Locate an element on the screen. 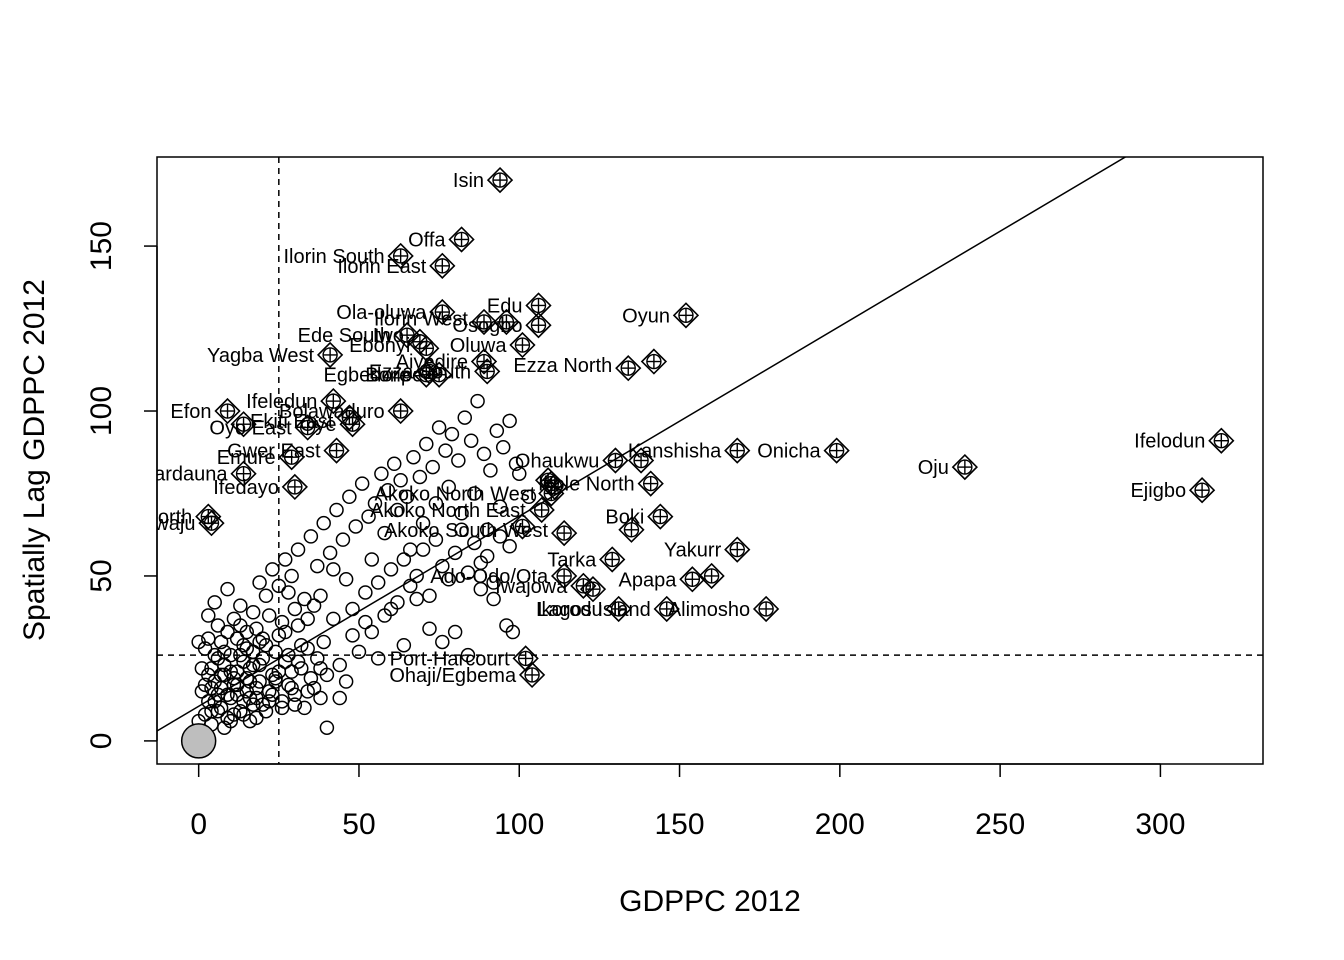  x-tick-label: 50 is located at coordinates (358, 824).